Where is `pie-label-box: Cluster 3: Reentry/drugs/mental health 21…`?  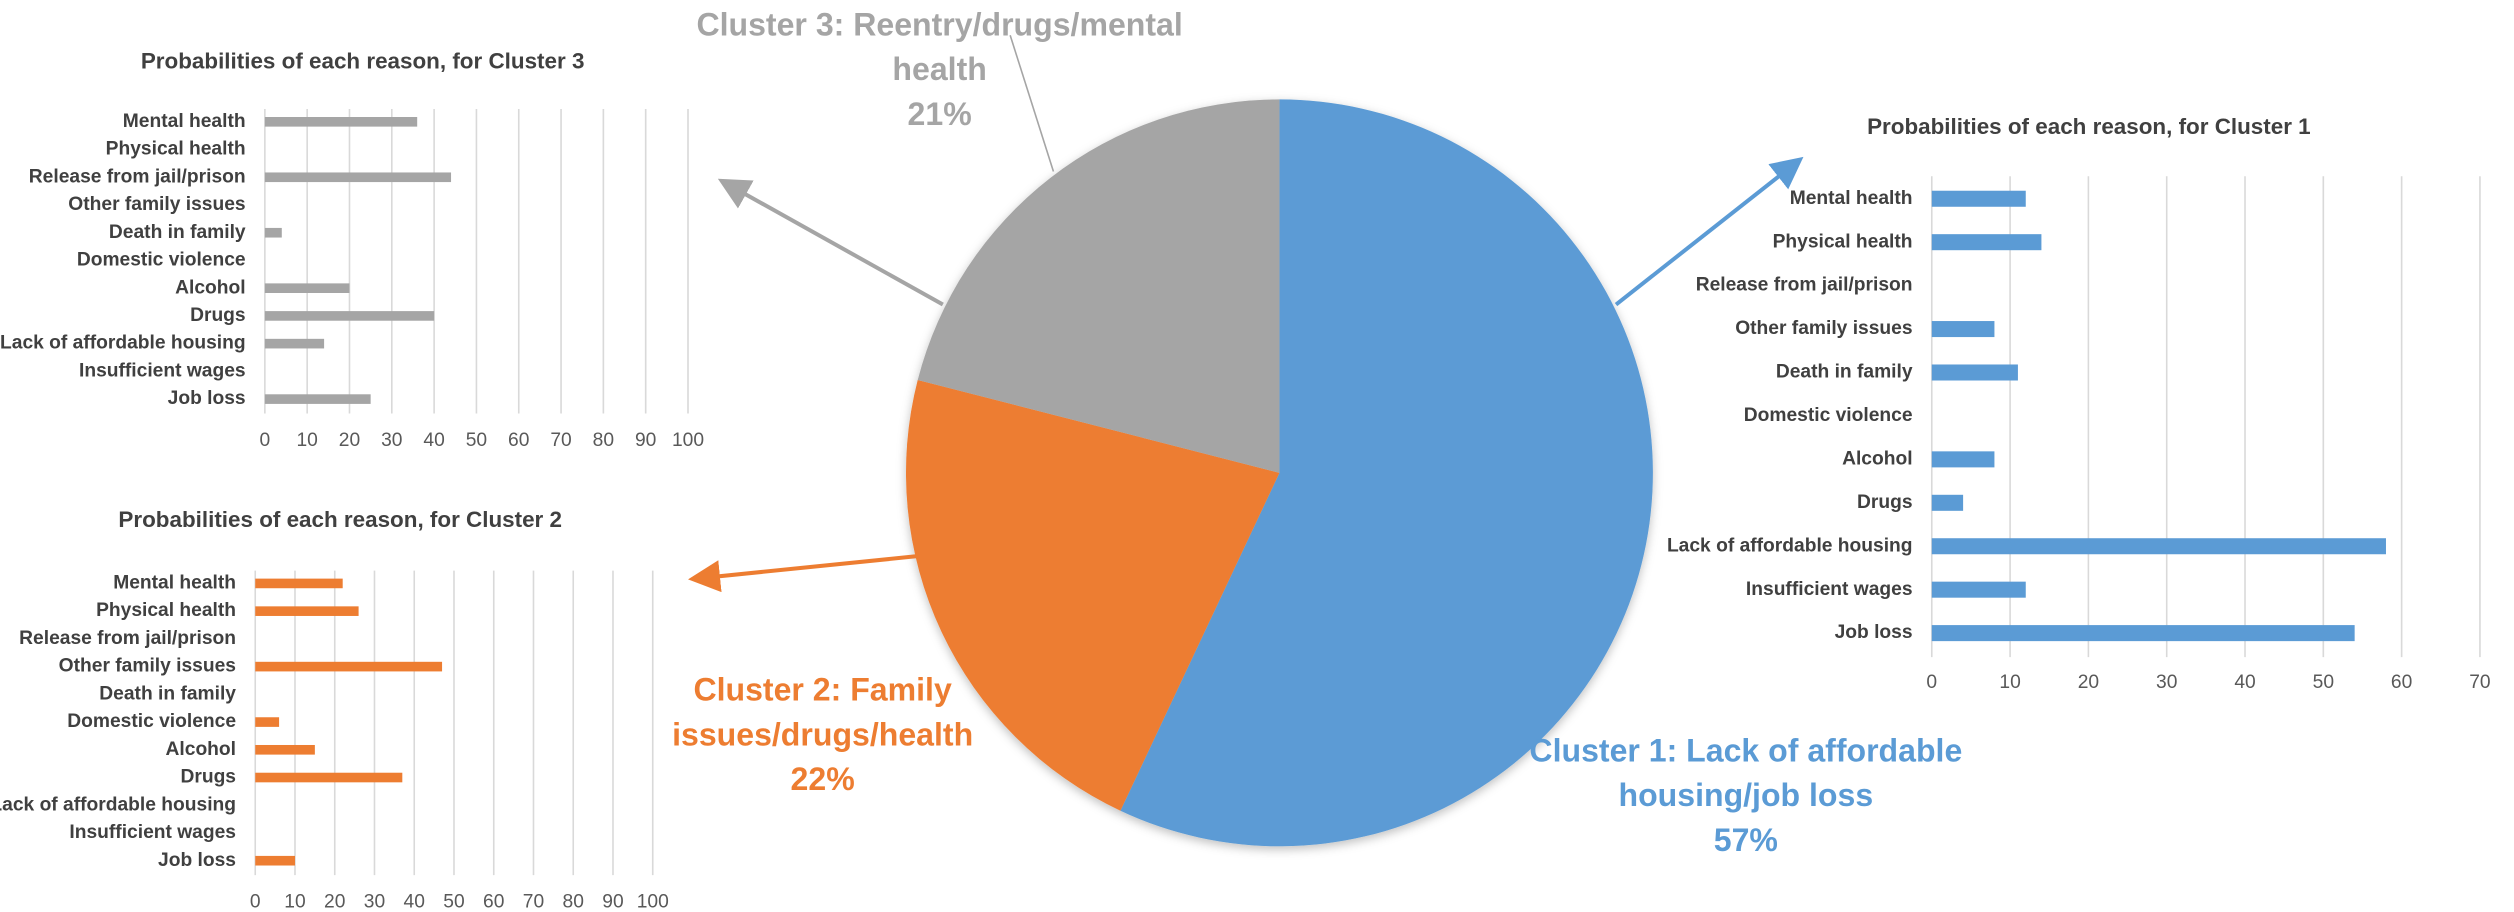
pie-label-box: Cluster 3: Reentry/drugs/mental health 21… is located at coordinates (939, 70).